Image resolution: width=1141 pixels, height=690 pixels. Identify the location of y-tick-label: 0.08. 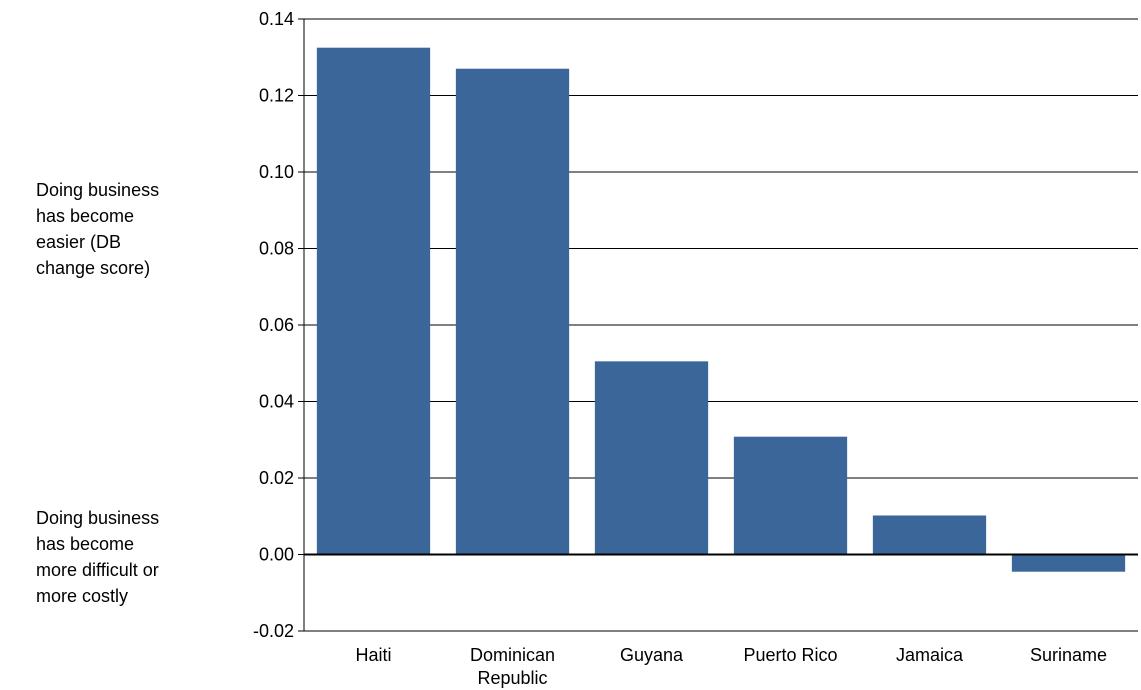
(276, 249).